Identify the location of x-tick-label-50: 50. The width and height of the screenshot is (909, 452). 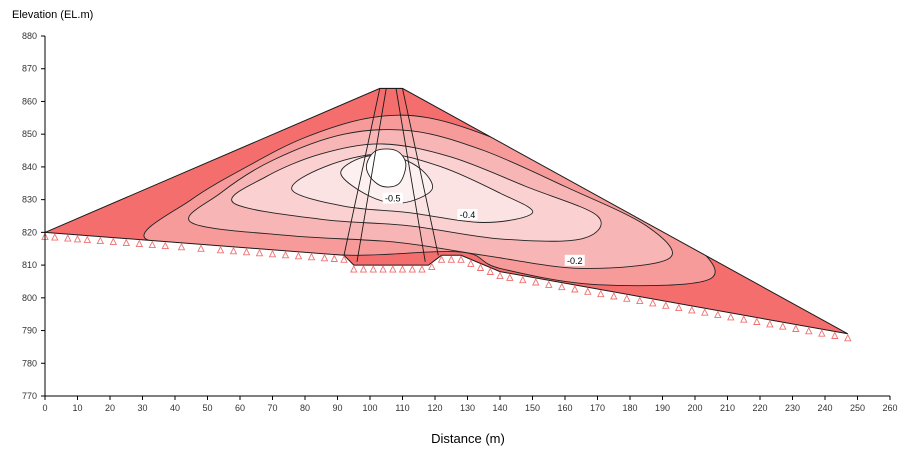
(207, 408).